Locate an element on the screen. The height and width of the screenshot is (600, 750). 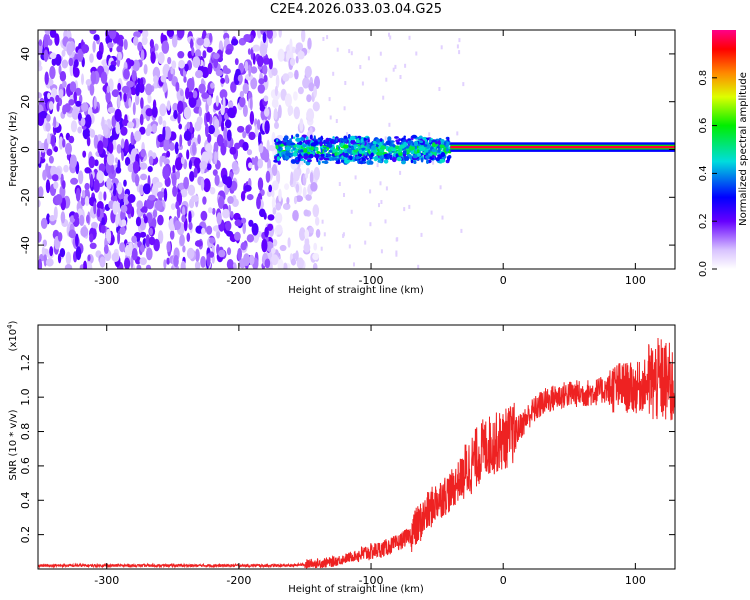
snr-x-tick-label: -200 is located at coordinates (238, 580).